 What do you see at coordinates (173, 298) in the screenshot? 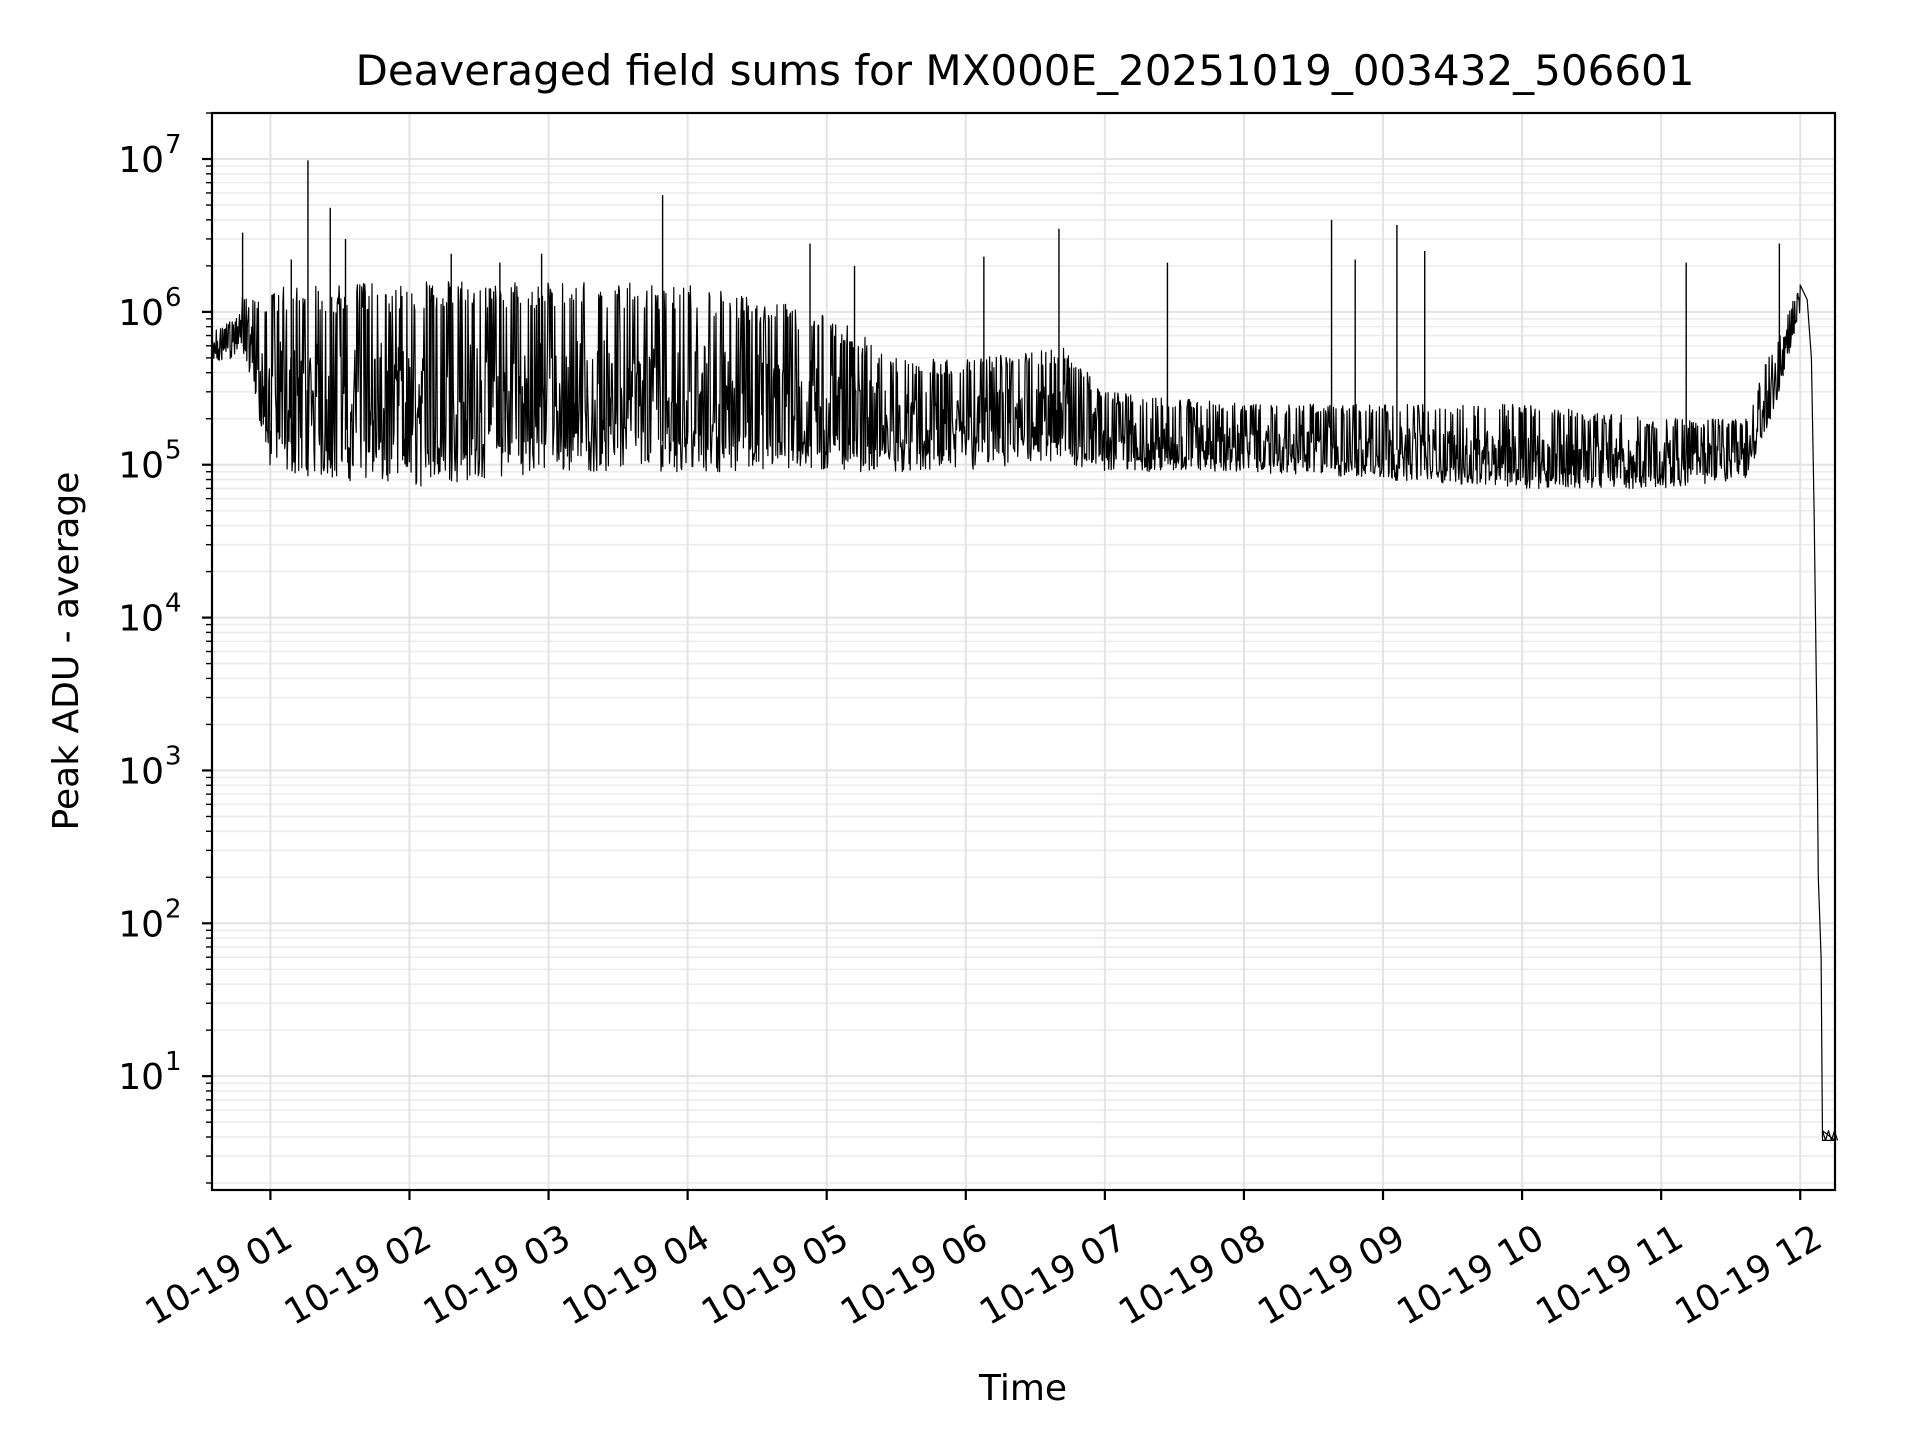
I see `y-tick-exponent: 6` at bounding box center [173, 298].